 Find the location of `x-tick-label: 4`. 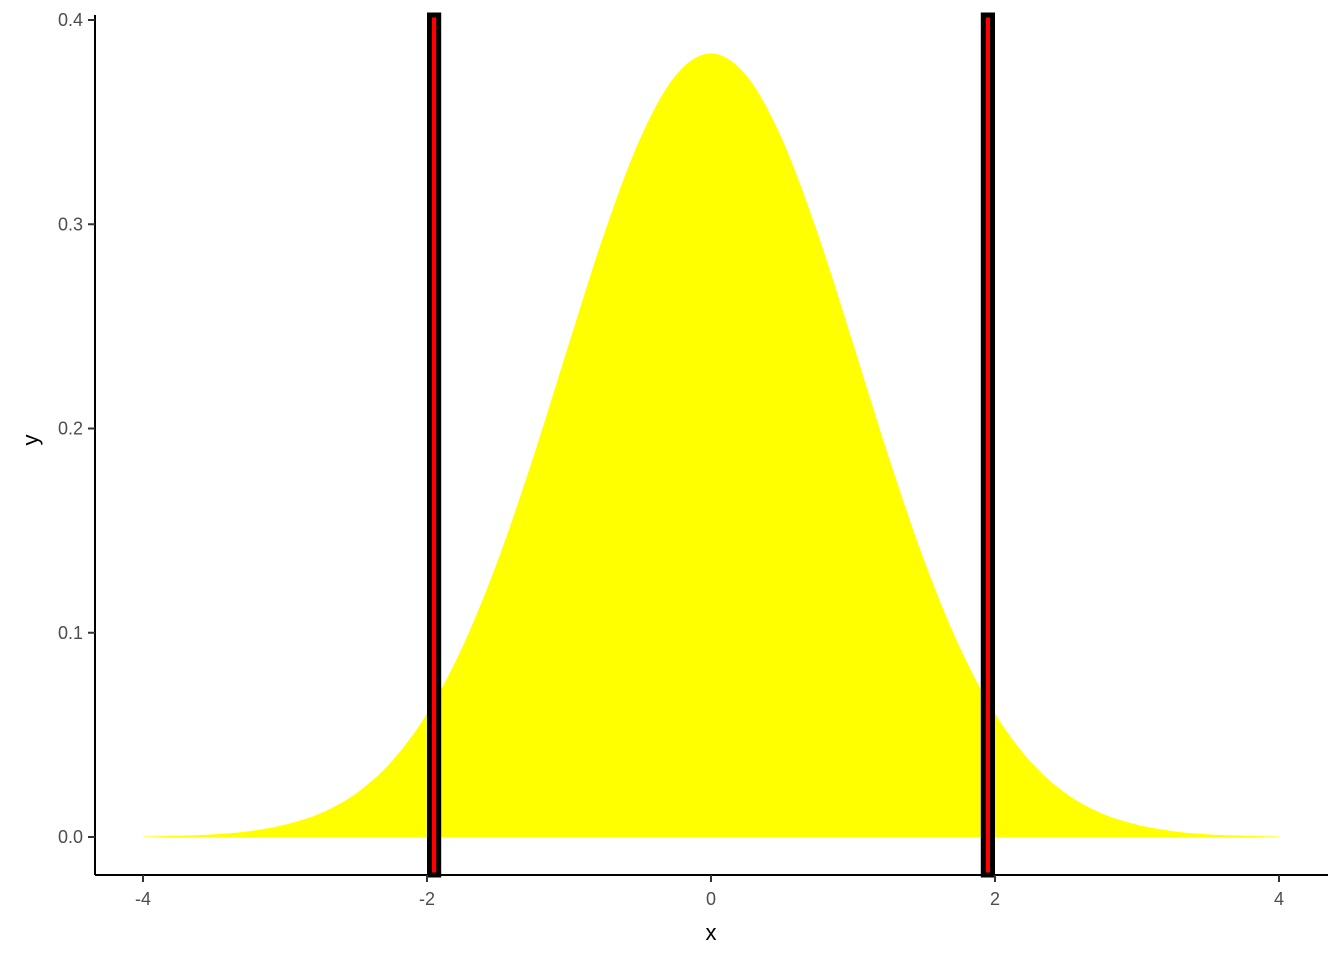

x-tick-label: 4 is located at coordinates (1279, 899).